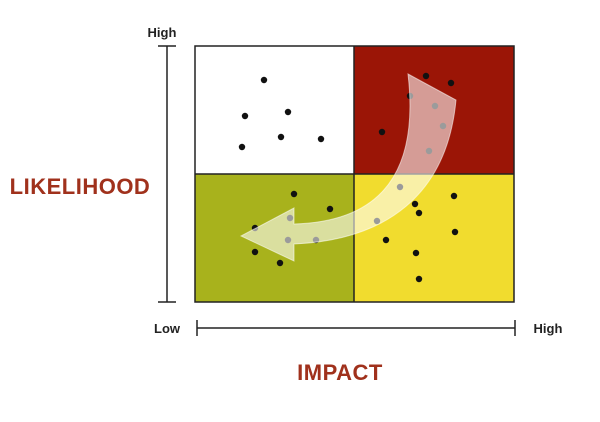 This screenshot has height=422, width=600. What do you see at coordinates (434, 238) in the screenshot?
I see `quadrant-high-impact-low-likelihood` at bounding box center [434, 238].